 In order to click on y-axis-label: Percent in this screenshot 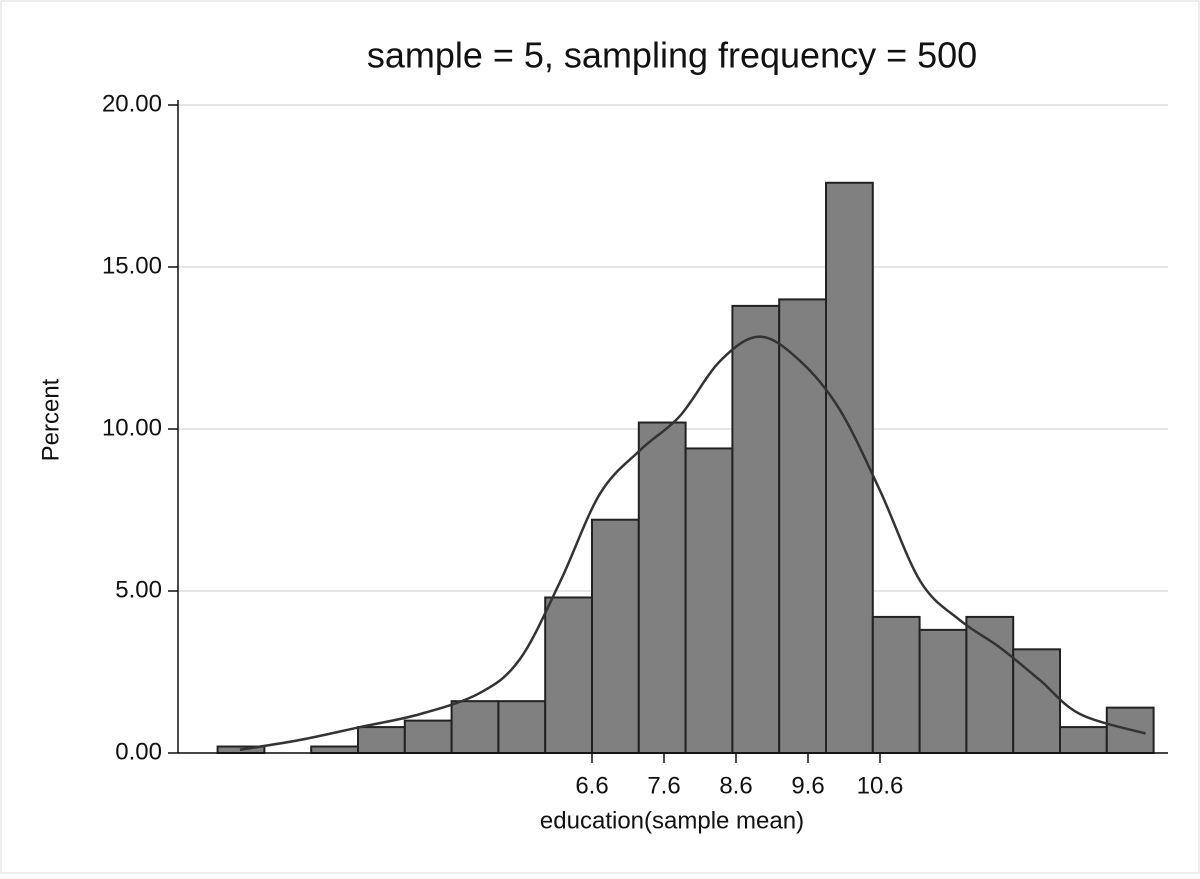, I will do `click(50, 419)`.